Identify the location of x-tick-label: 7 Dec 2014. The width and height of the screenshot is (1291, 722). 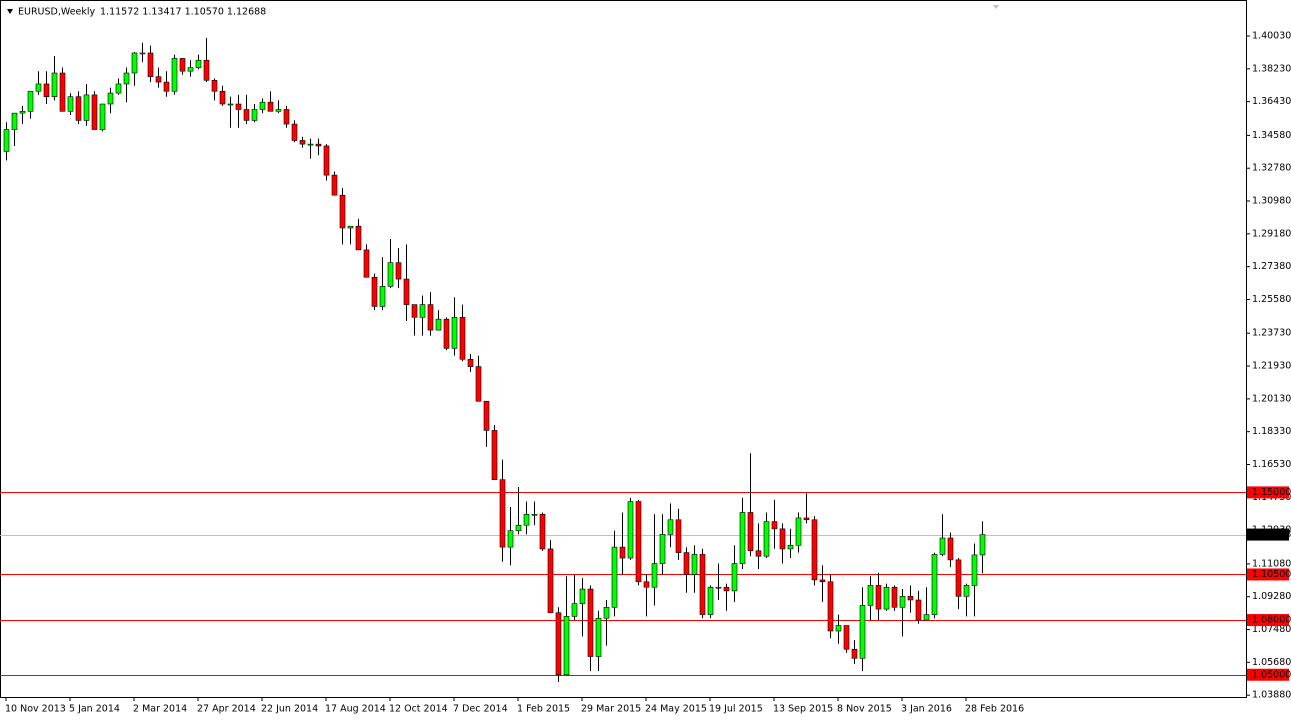
(480, 709).